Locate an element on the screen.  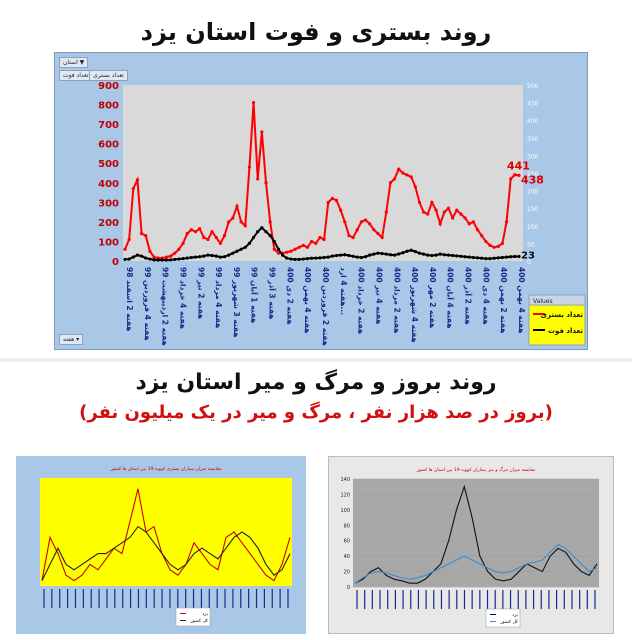
thumb-y-tick-label: 0 is located at coordinates (348, 588).